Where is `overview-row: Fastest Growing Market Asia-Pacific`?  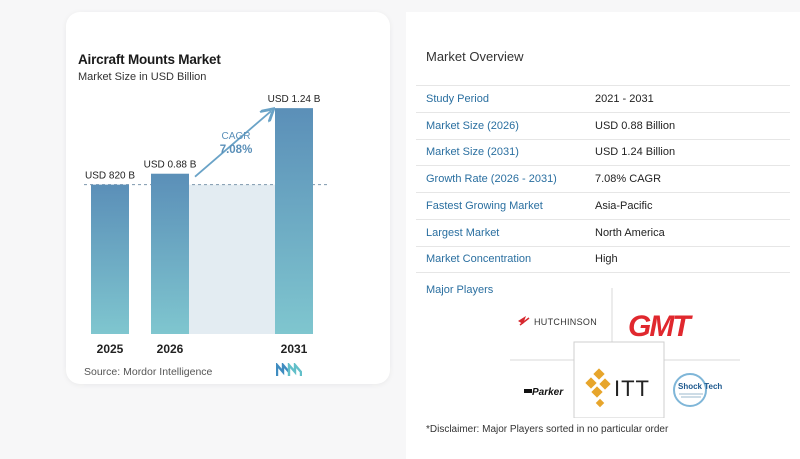 overview-row: Fastest Growing Market Asia-Pacific is located at coordinates (603, 205).